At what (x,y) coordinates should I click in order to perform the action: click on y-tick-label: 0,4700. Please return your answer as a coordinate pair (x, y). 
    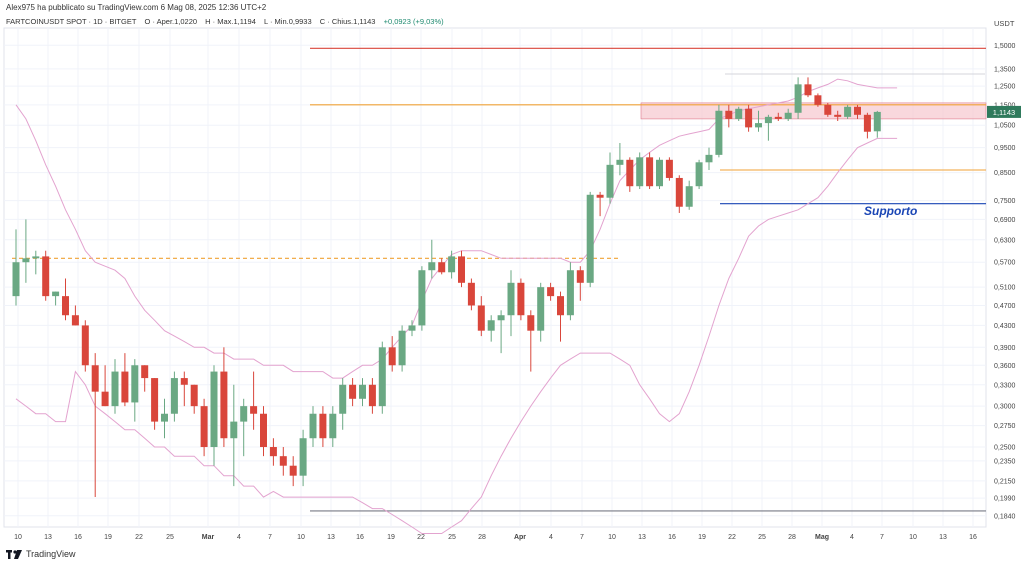
    Looking at the image, I should click on (1005, 306).